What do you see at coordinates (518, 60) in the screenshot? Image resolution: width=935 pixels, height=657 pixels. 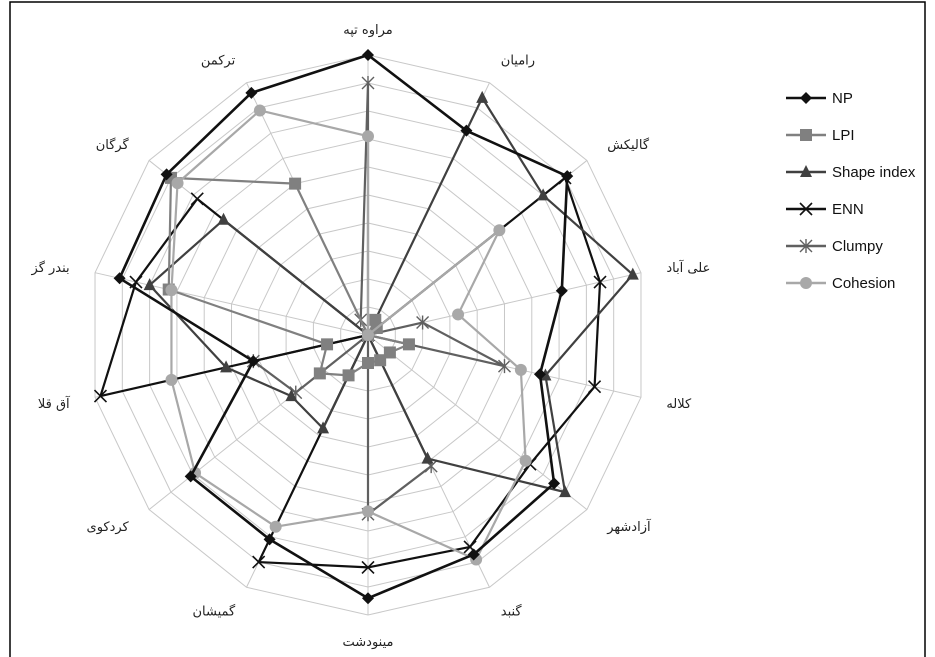 I see `category-label: رامیان` at bounding box center [518, 60].